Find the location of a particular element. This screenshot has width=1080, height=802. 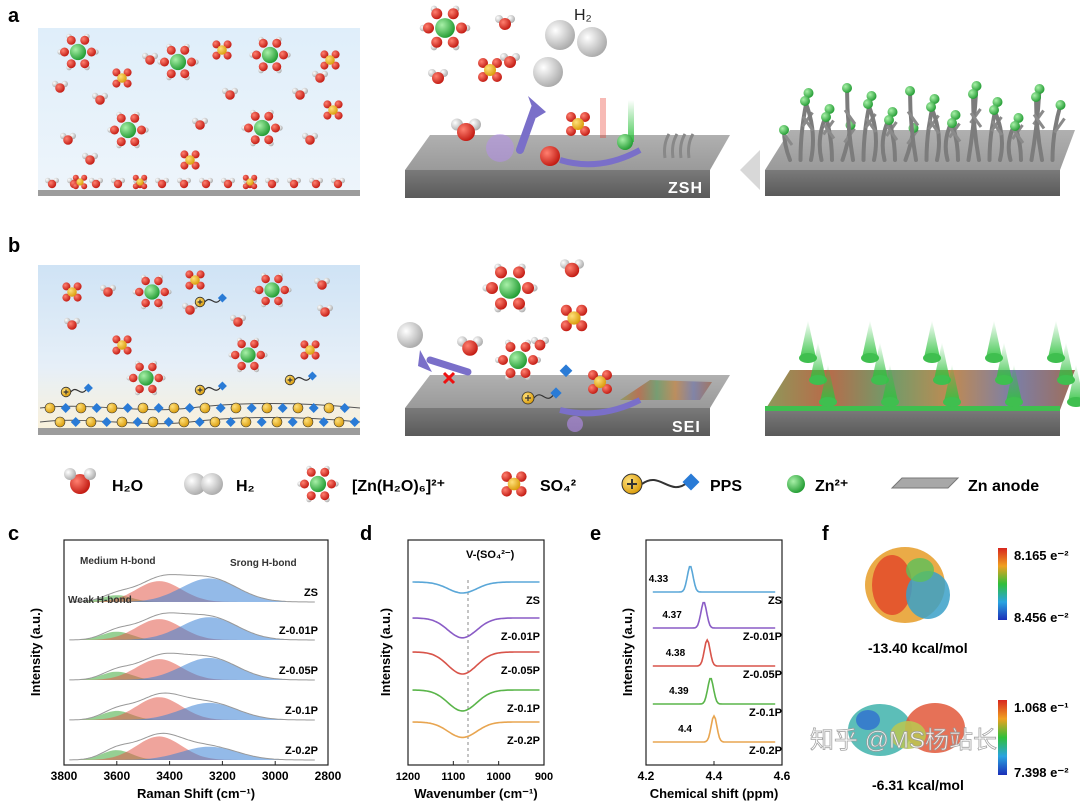

raman-tick-label: 3000 is located at coordinates (275, 776).